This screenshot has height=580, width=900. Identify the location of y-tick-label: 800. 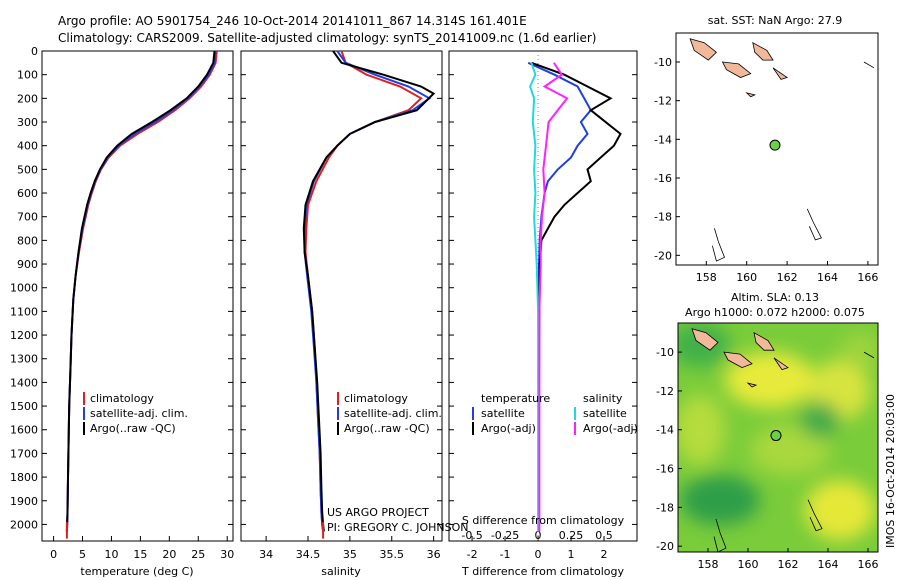
(27, 240).